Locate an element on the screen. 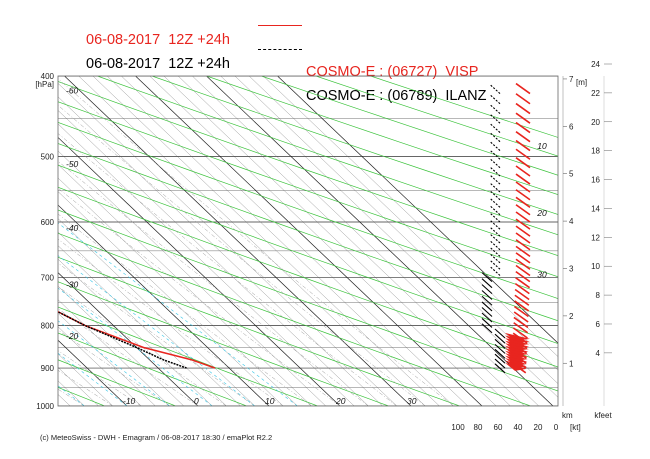 The image size is (650, 459). height-m-tick-label: 2 is located at coordinates (571, 316).